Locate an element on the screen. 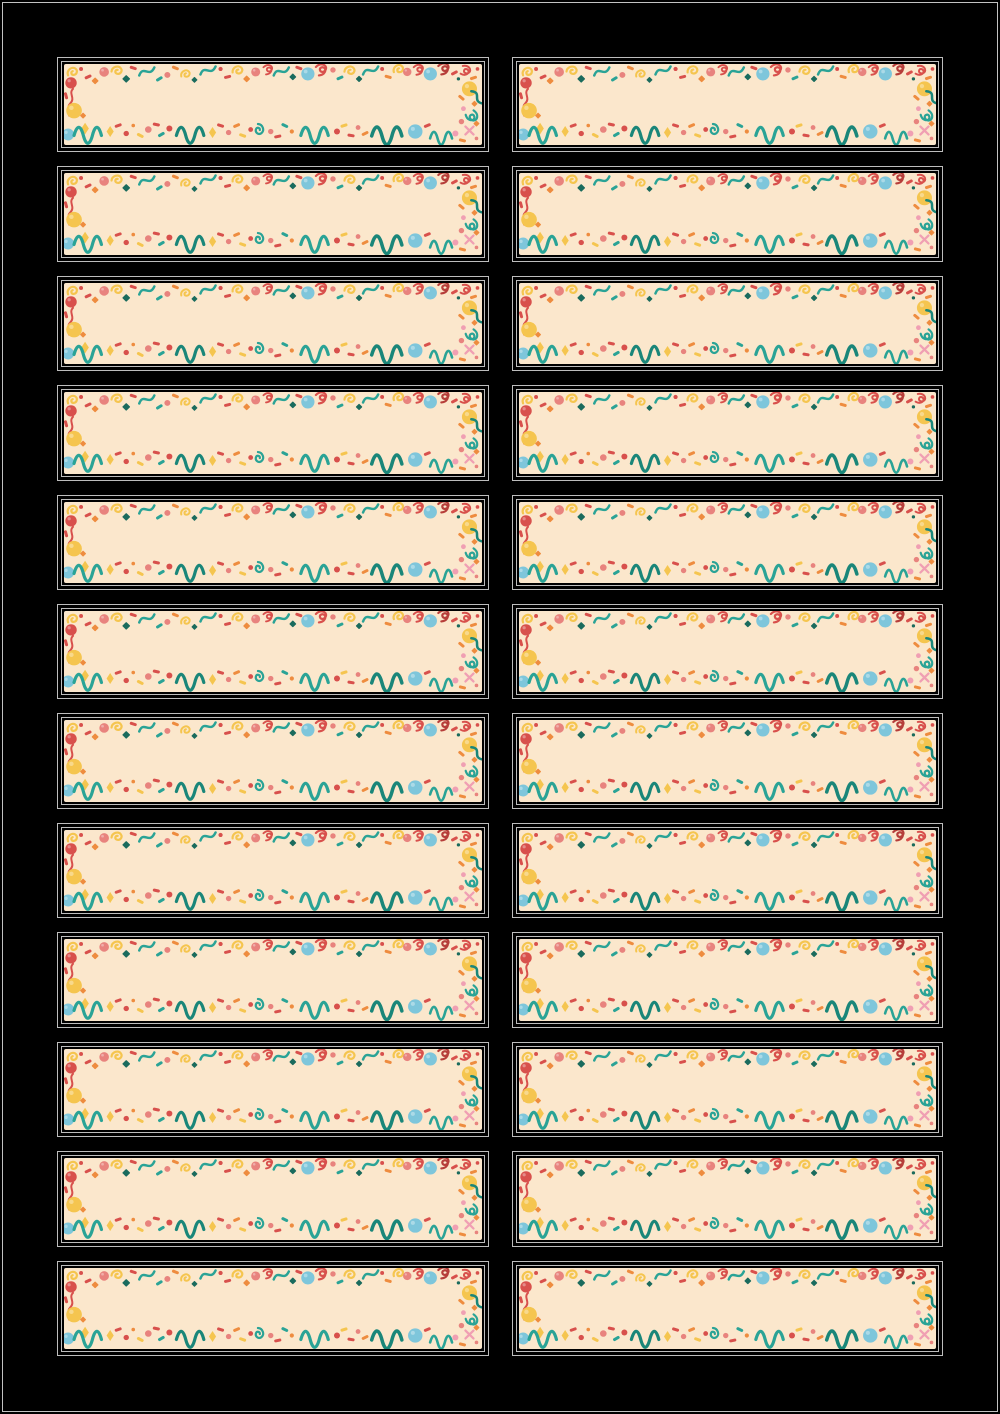 Image resolution: width=1000 pixels, height=1414 pixels. label-cell-r6-c2 is located at coordinates (727, 652).